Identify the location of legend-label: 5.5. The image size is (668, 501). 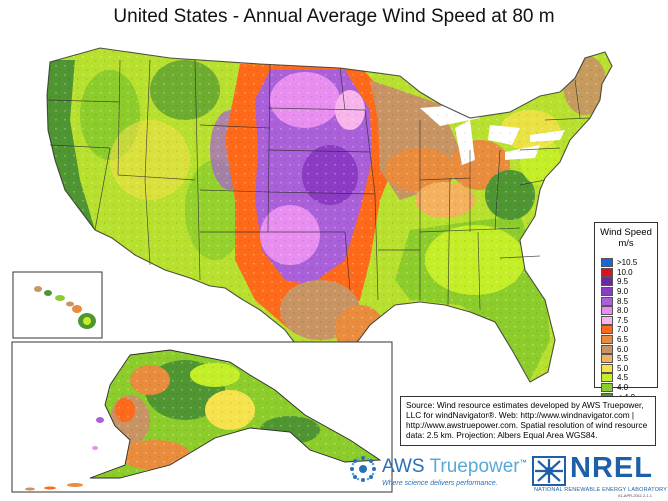
(623, 359).